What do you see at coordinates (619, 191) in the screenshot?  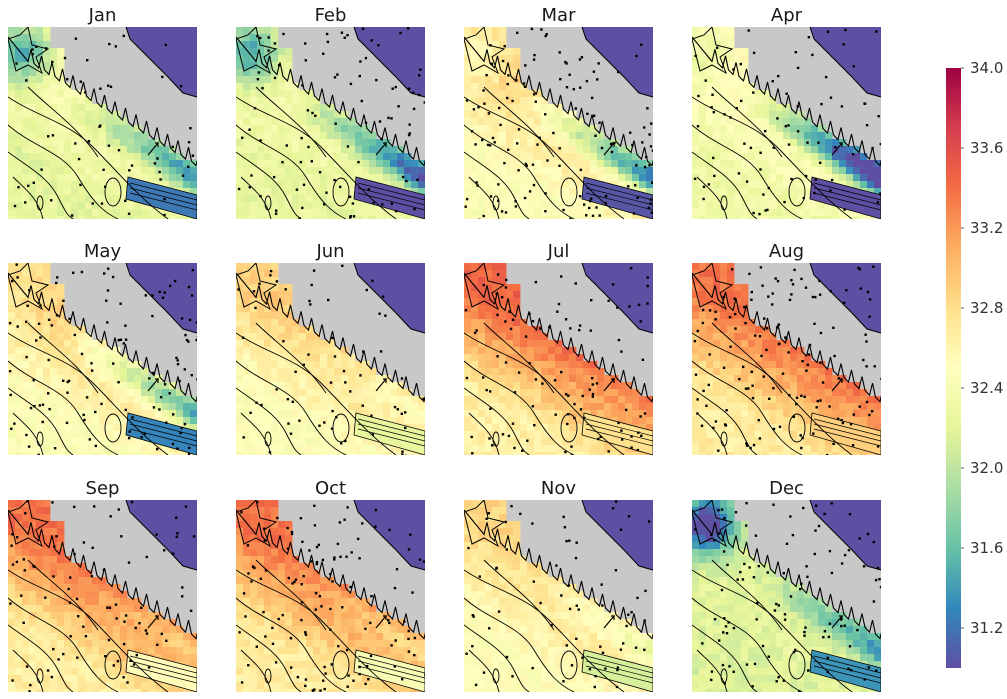 I see `channel-line` at bounding box center [619, 191].